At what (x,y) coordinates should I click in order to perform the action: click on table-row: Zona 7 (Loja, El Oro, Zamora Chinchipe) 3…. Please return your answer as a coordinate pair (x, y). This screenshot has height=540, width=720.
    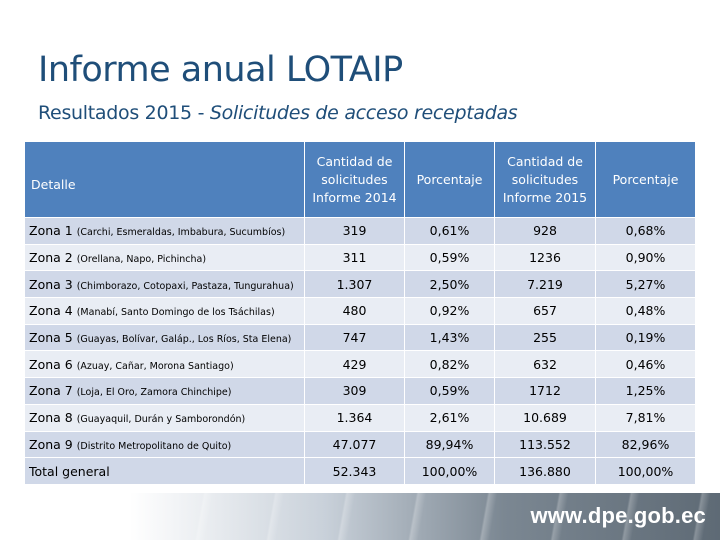
    Looking at the image, I should click on (360, 391).